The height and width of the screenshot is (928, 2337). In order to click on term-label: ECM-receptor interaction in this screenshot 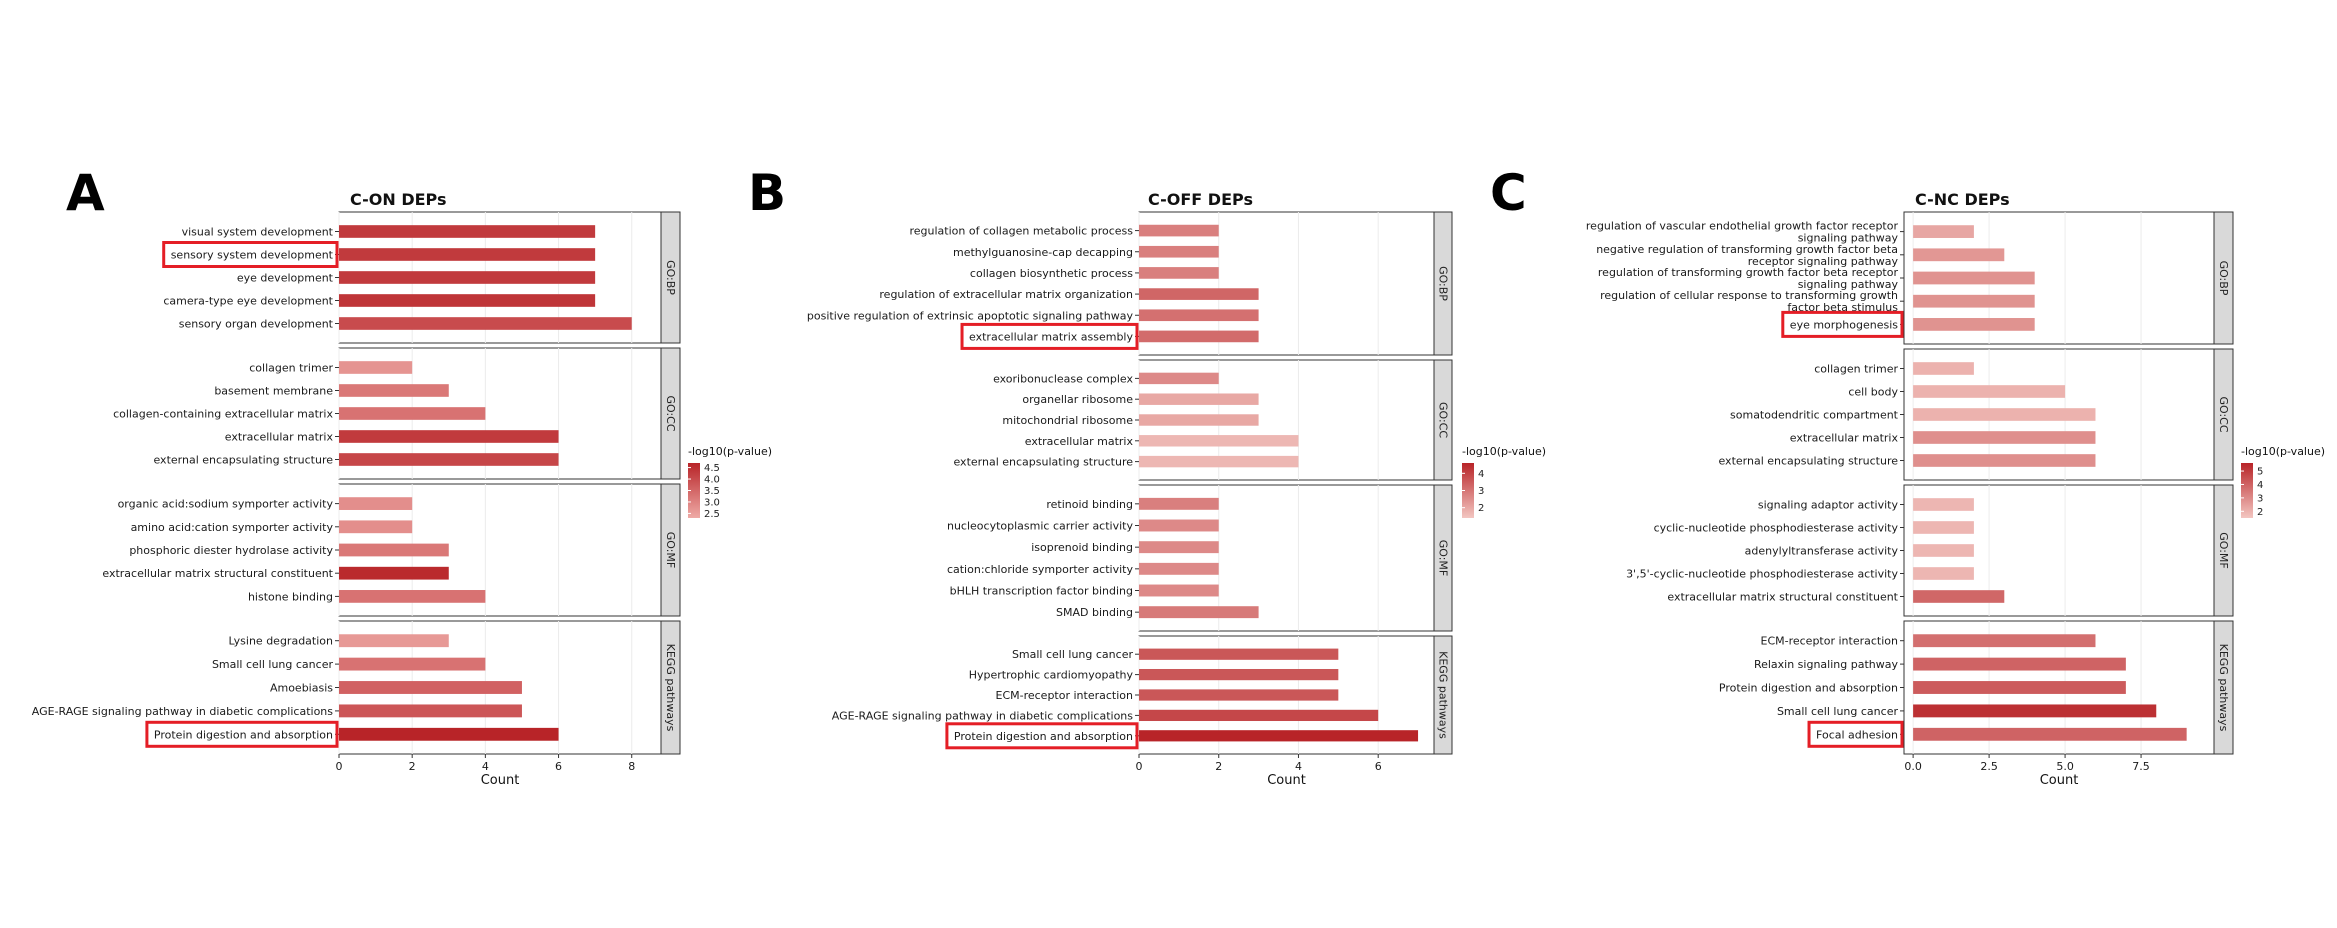, I will do `click(1830, 641)`.